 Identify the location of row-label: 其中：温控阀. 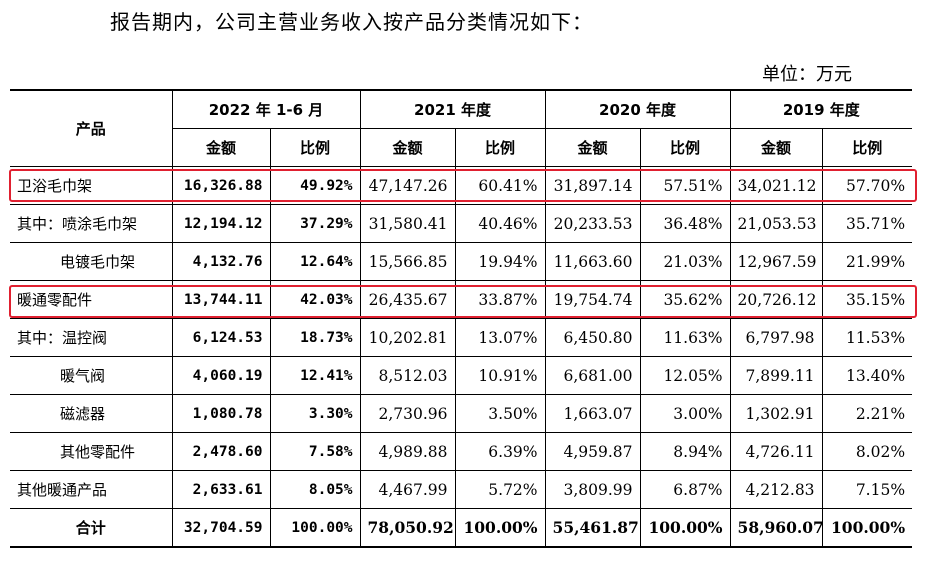
(91, 337).